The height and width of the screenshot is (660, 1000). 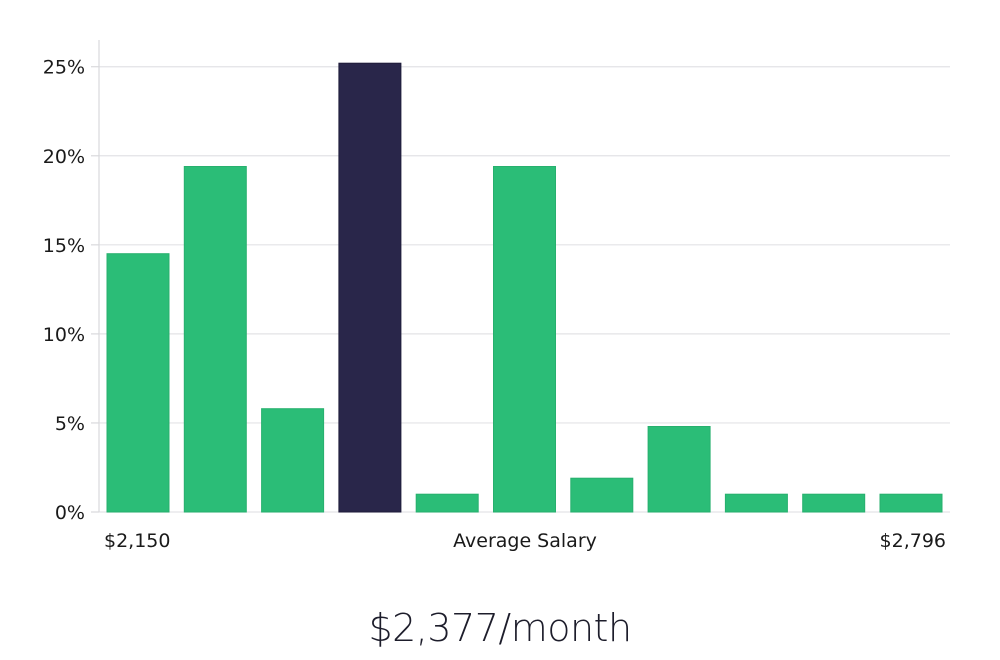 I want to click on y-tick-label: 10%, so click(x=64, y=335).